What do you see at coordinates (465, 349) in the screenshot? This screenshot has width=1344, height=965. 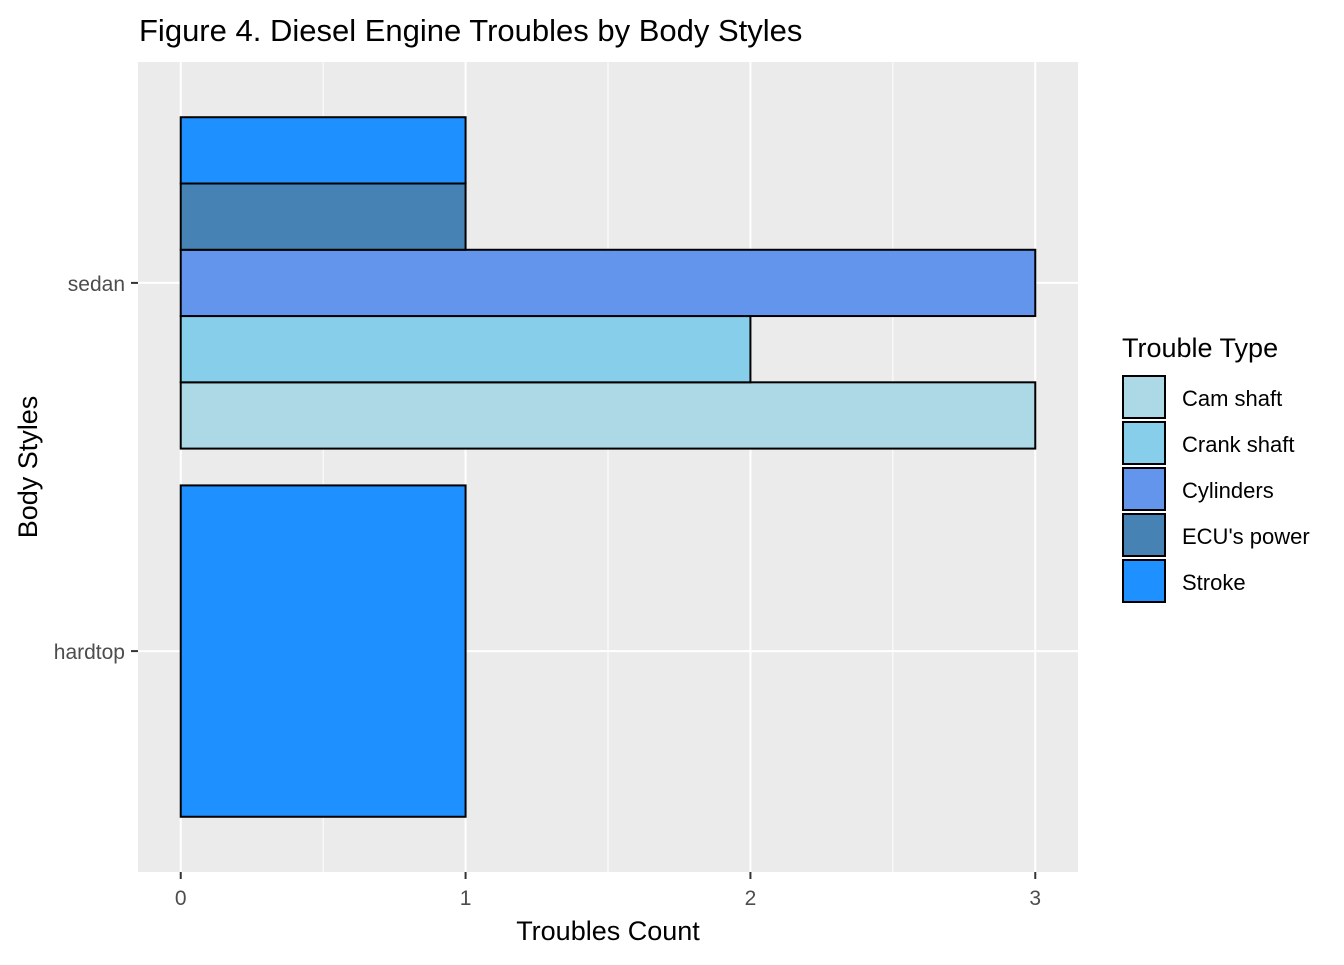 I see `bar-sedan-crank-shaft` at bounding box center [465, 349].